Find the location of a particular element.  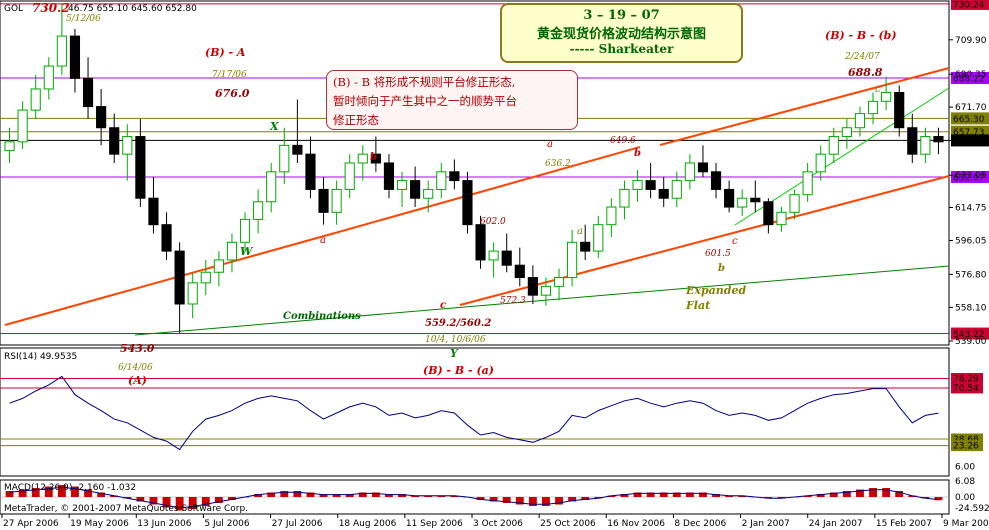

price-axis-label: 671.70 is located at coordinates (971, 108).